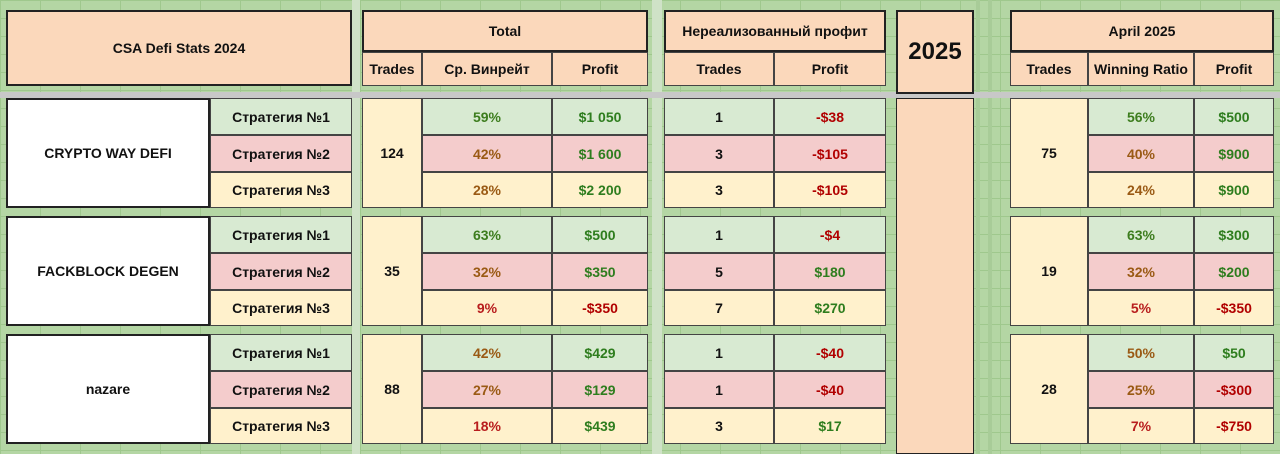 The image size is (1280, 454). Describe the element at coordinates (392, 153) in the screenshot. I see `total-trades-cell: 124` at that location.